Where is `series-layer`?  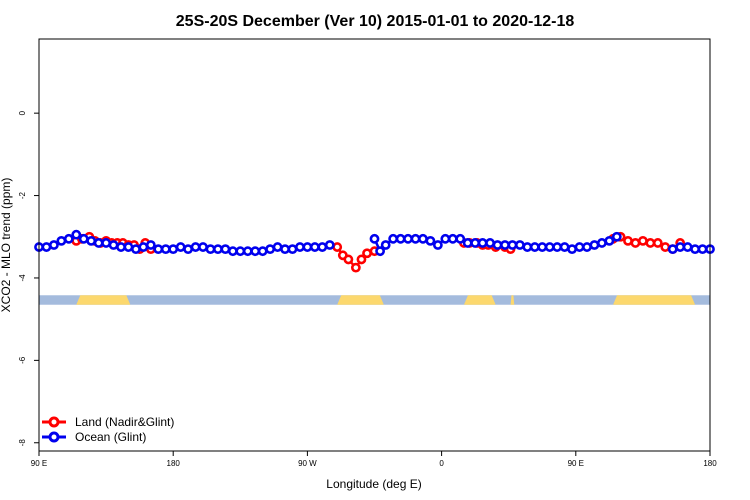
series-layer is located at coordinates (374, 251).